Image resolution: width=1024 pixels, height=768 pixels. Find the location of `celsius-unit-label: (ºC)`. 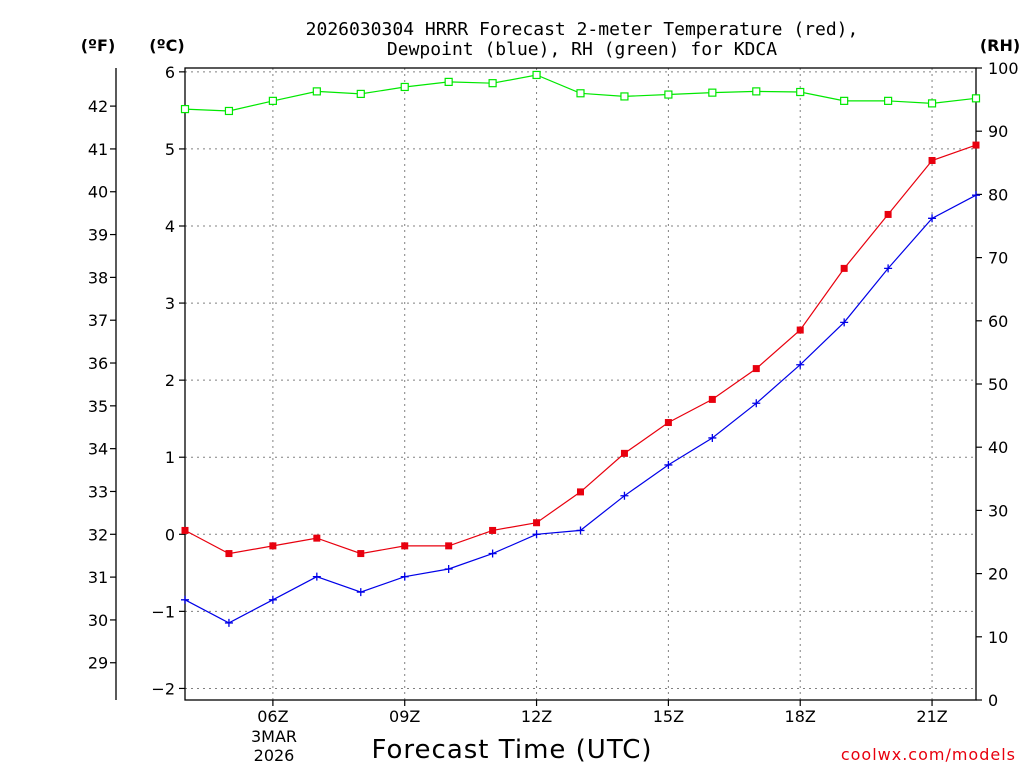

celsius-unit-label: (ºC) is located at coordinates (166, 45).